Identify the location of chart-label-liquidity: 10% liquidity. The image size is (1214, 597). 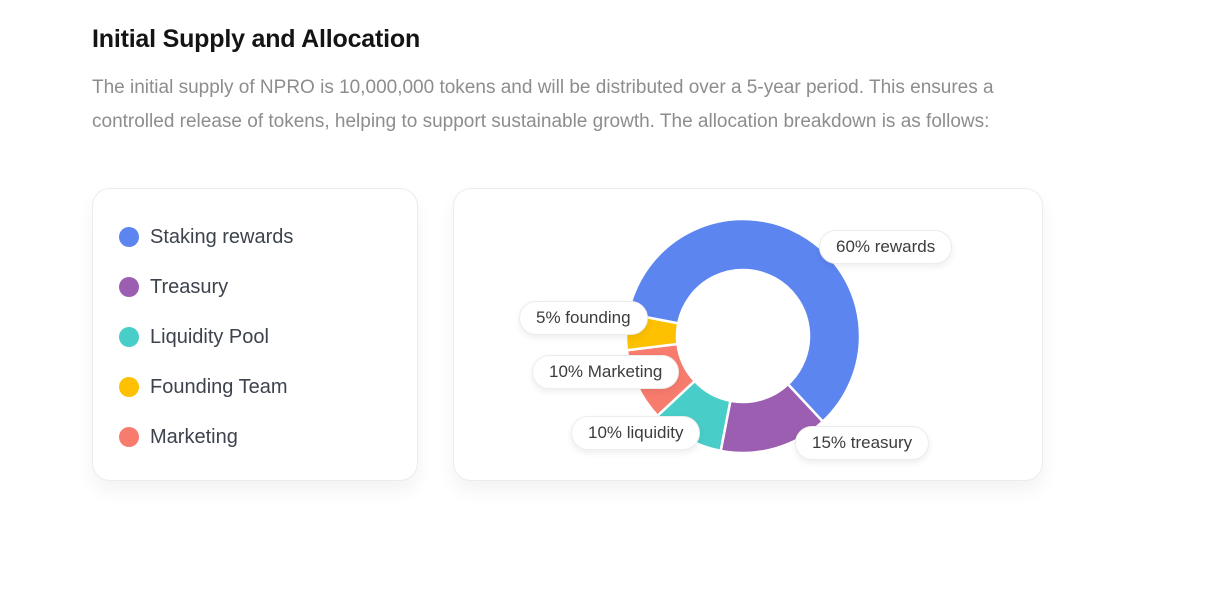
(636, 433).